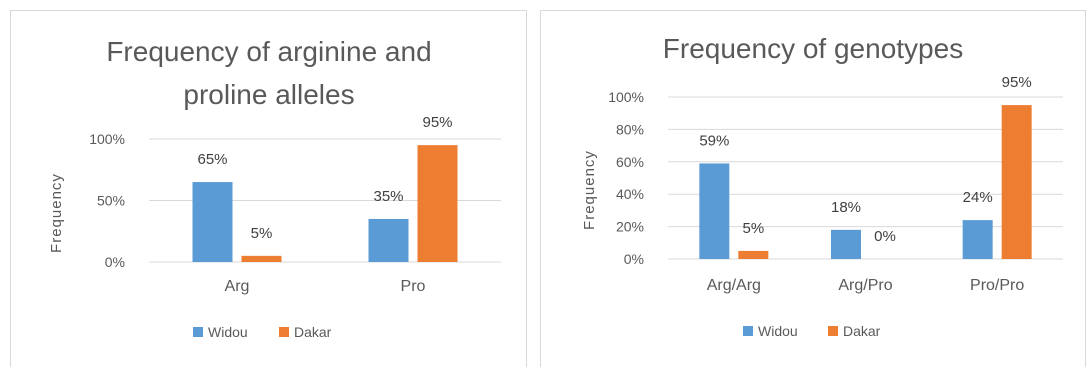  Describe the element at coordinates (268, 94) in the screenshot. I see `chart-title: proline alleles` at that location.